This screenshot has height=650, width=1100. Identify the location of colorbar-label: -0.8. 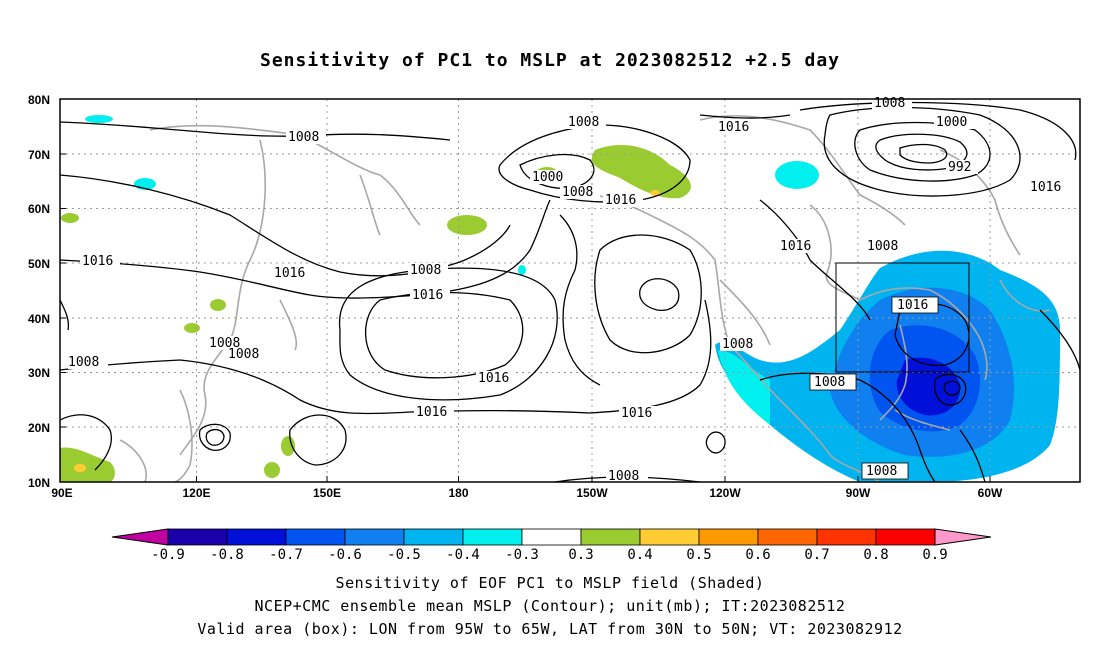
(227, 555).